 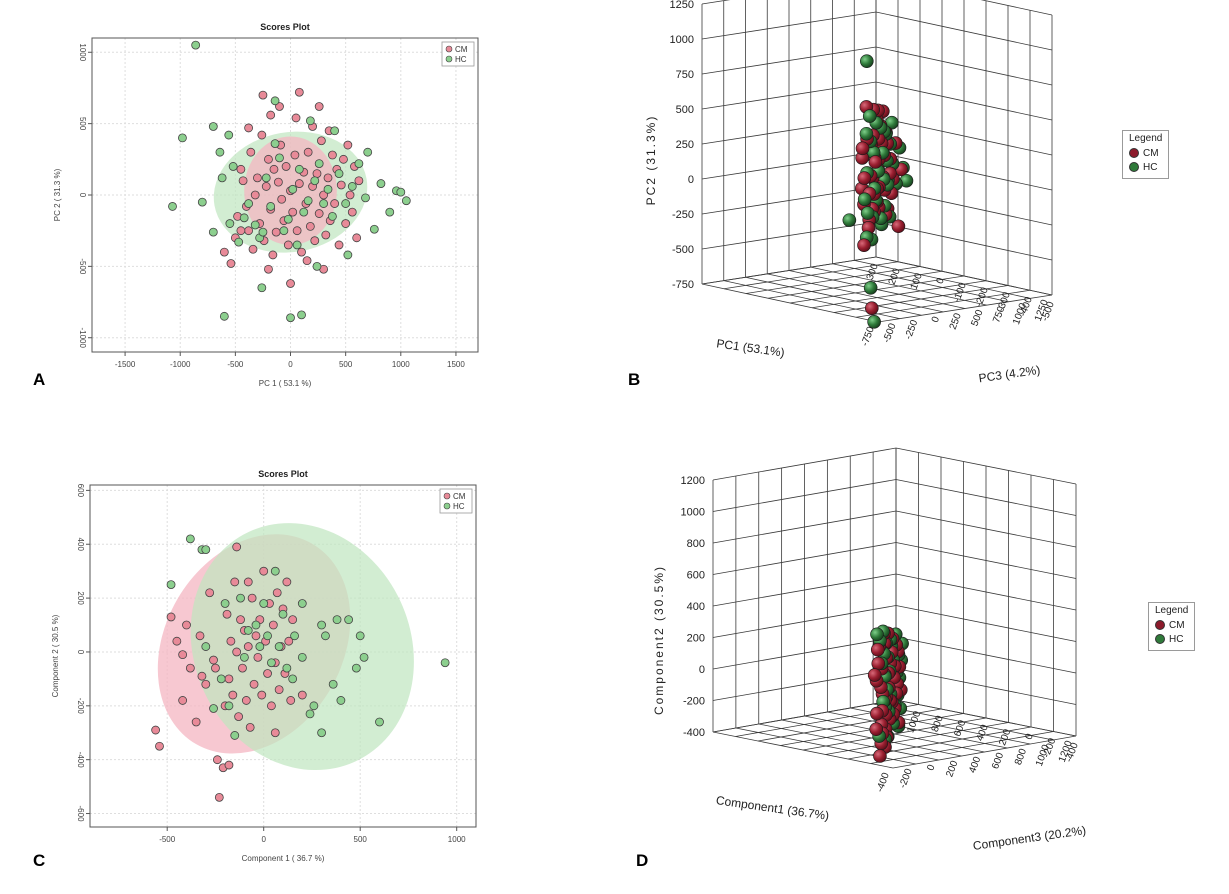 I want to click on z-axis-label: Component3 (20.2%), so click(x=1029, y=838).